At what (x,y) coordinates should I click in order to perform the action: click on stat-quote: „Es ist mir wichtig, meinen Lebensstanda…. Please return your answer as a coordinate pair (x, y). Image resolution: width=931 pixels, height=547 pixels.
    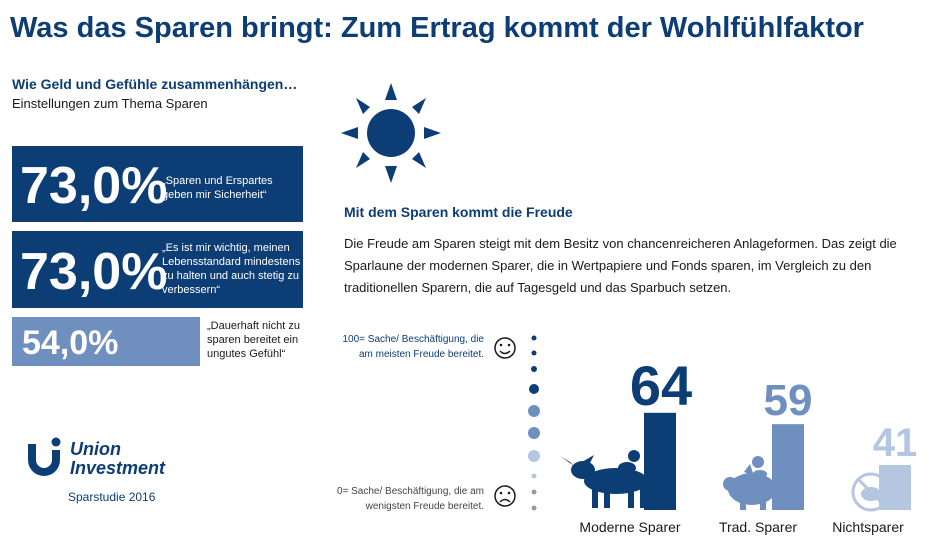
    Looking at the image, I should click on (231, 269).